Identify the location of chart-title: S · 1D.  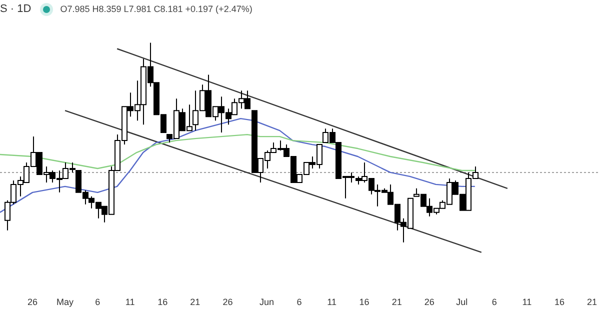
(16, 9).